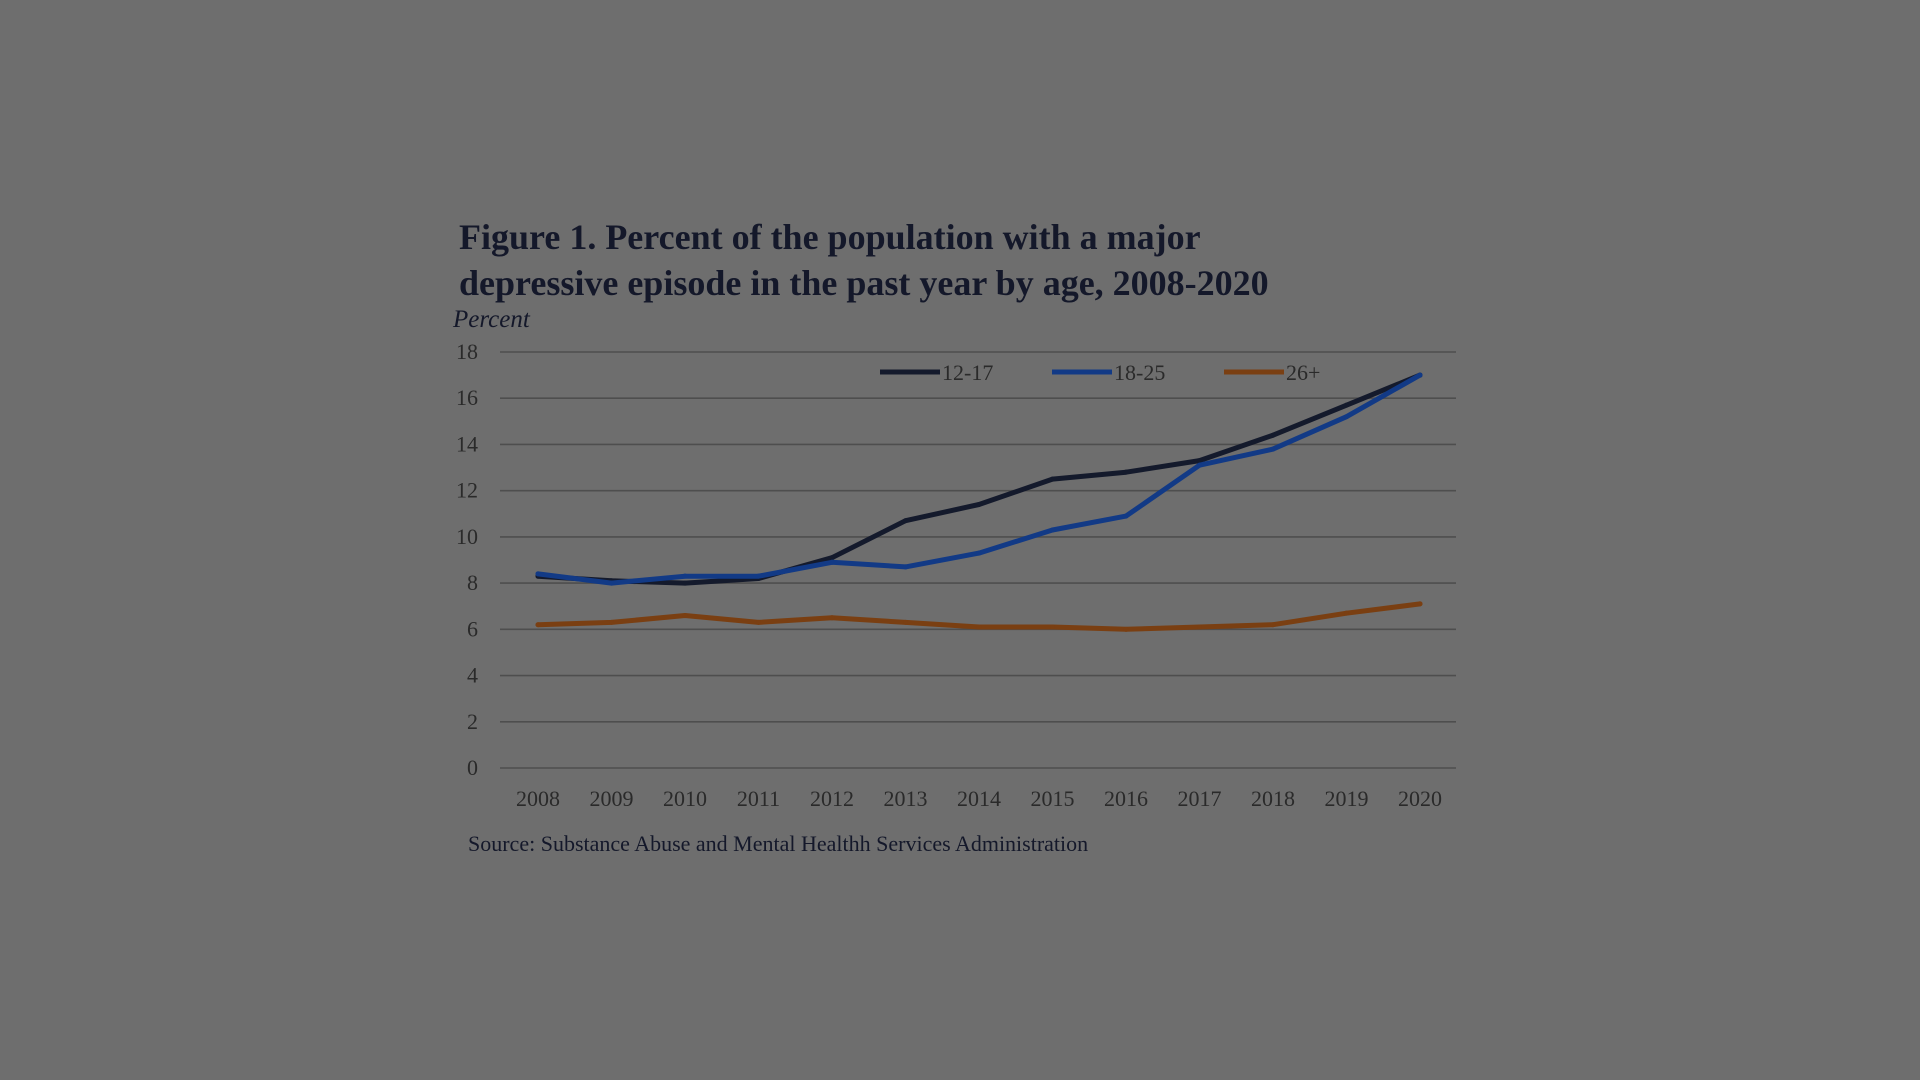  What do you see at coordinates (758, 576) in the screenshot?
I see `data-point-18-25-2011` at bounding box center [758, 576].